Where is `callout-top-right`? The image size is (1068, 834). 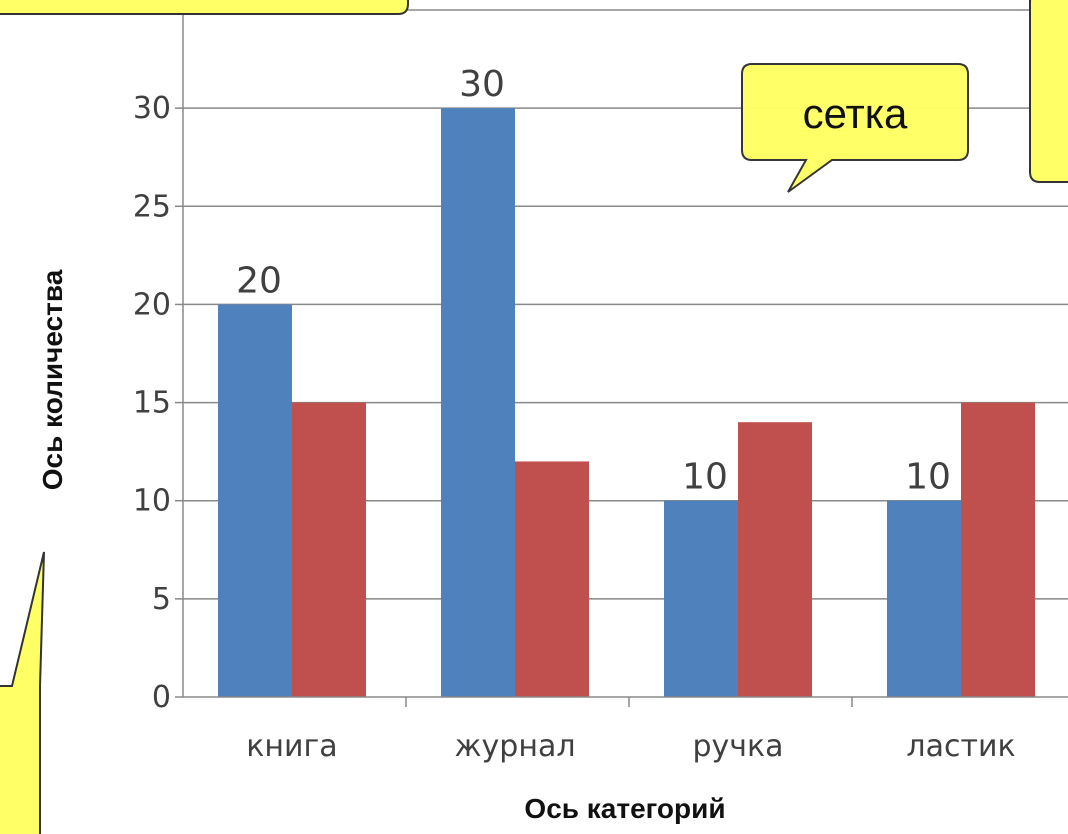 callout-top-right is located at coordinates (1048, 91).